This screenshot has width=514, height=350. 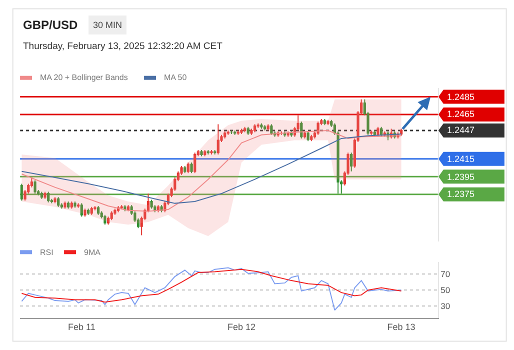 What do you see at coordinates (461, 130) in the screenshot?
I see `ref-line-label: 1.2447` at bounding box center [461, 130].